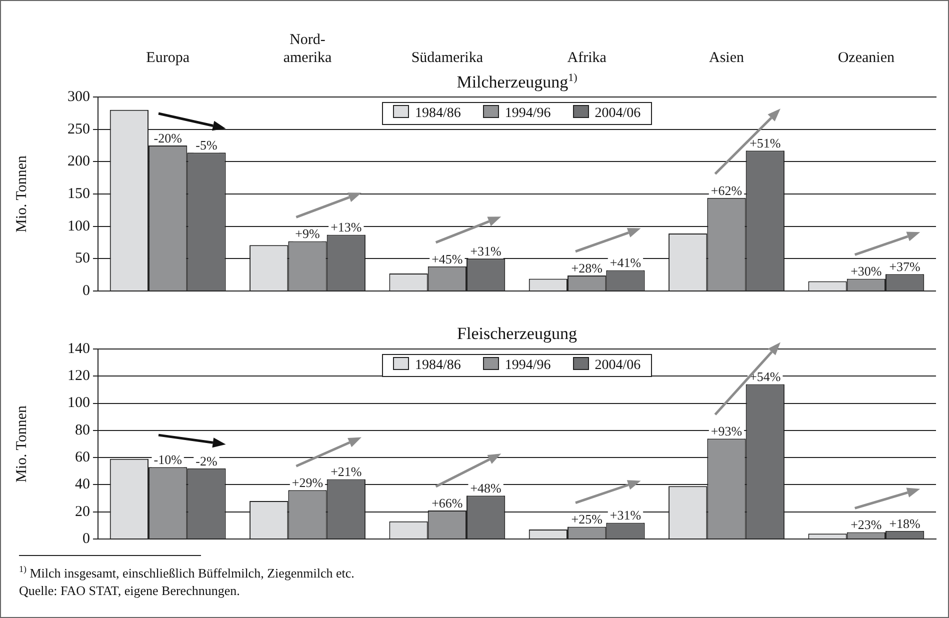  What do you see at coordinates (168, 459) in the screenshot?
I see `annotation: -10%` at bounding box center [168, 459].